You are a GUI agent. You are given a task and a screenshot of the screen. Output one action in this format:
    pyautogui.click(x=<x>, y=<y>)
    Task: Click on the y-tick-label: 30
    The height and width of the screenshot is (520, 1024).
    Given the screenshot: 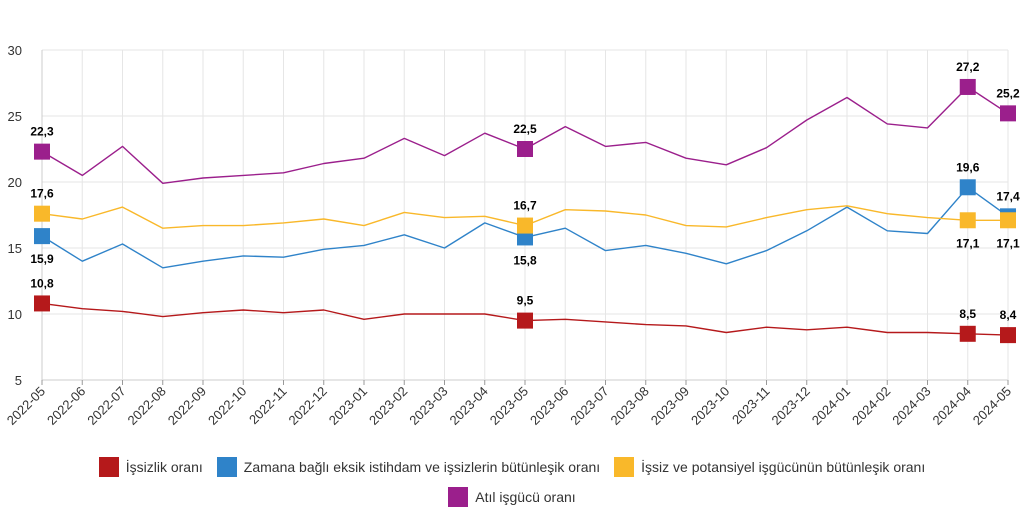 What is the action you would take?
    pyautogui.click(x=15, y=50)
    